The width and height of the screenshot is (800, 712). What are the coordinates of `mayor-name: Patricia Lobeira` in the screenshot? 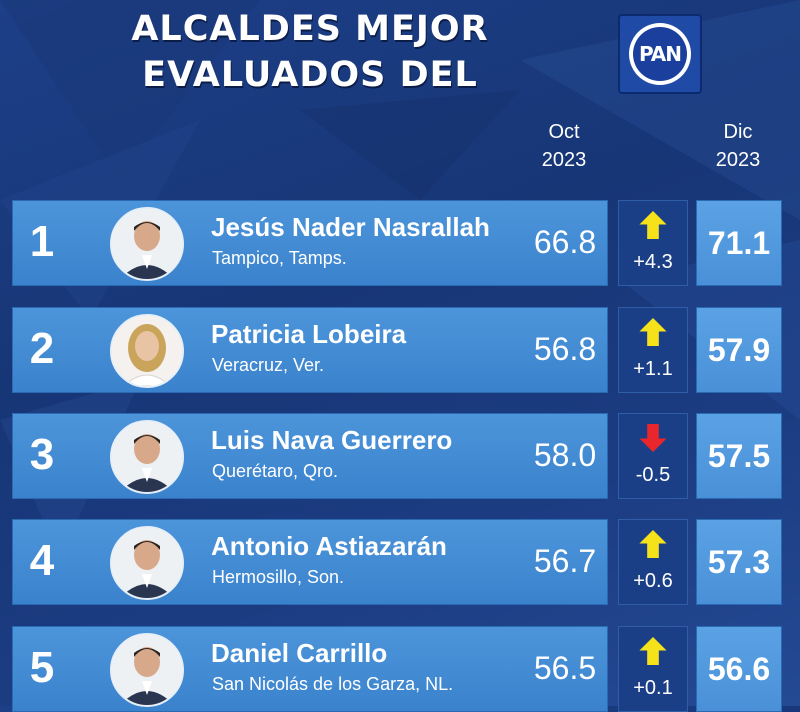 It's located at (309, 334).